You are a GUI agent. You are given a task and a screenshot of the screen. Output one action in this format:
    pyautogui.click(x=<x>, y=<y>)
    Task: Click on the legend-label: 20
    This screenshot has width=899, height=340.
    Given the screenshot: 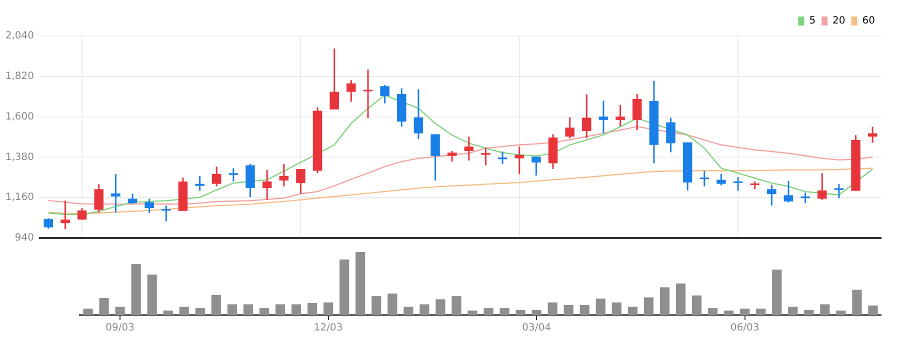 What is the action you would take?
    pyautogui.click(x=839, y=21)
    